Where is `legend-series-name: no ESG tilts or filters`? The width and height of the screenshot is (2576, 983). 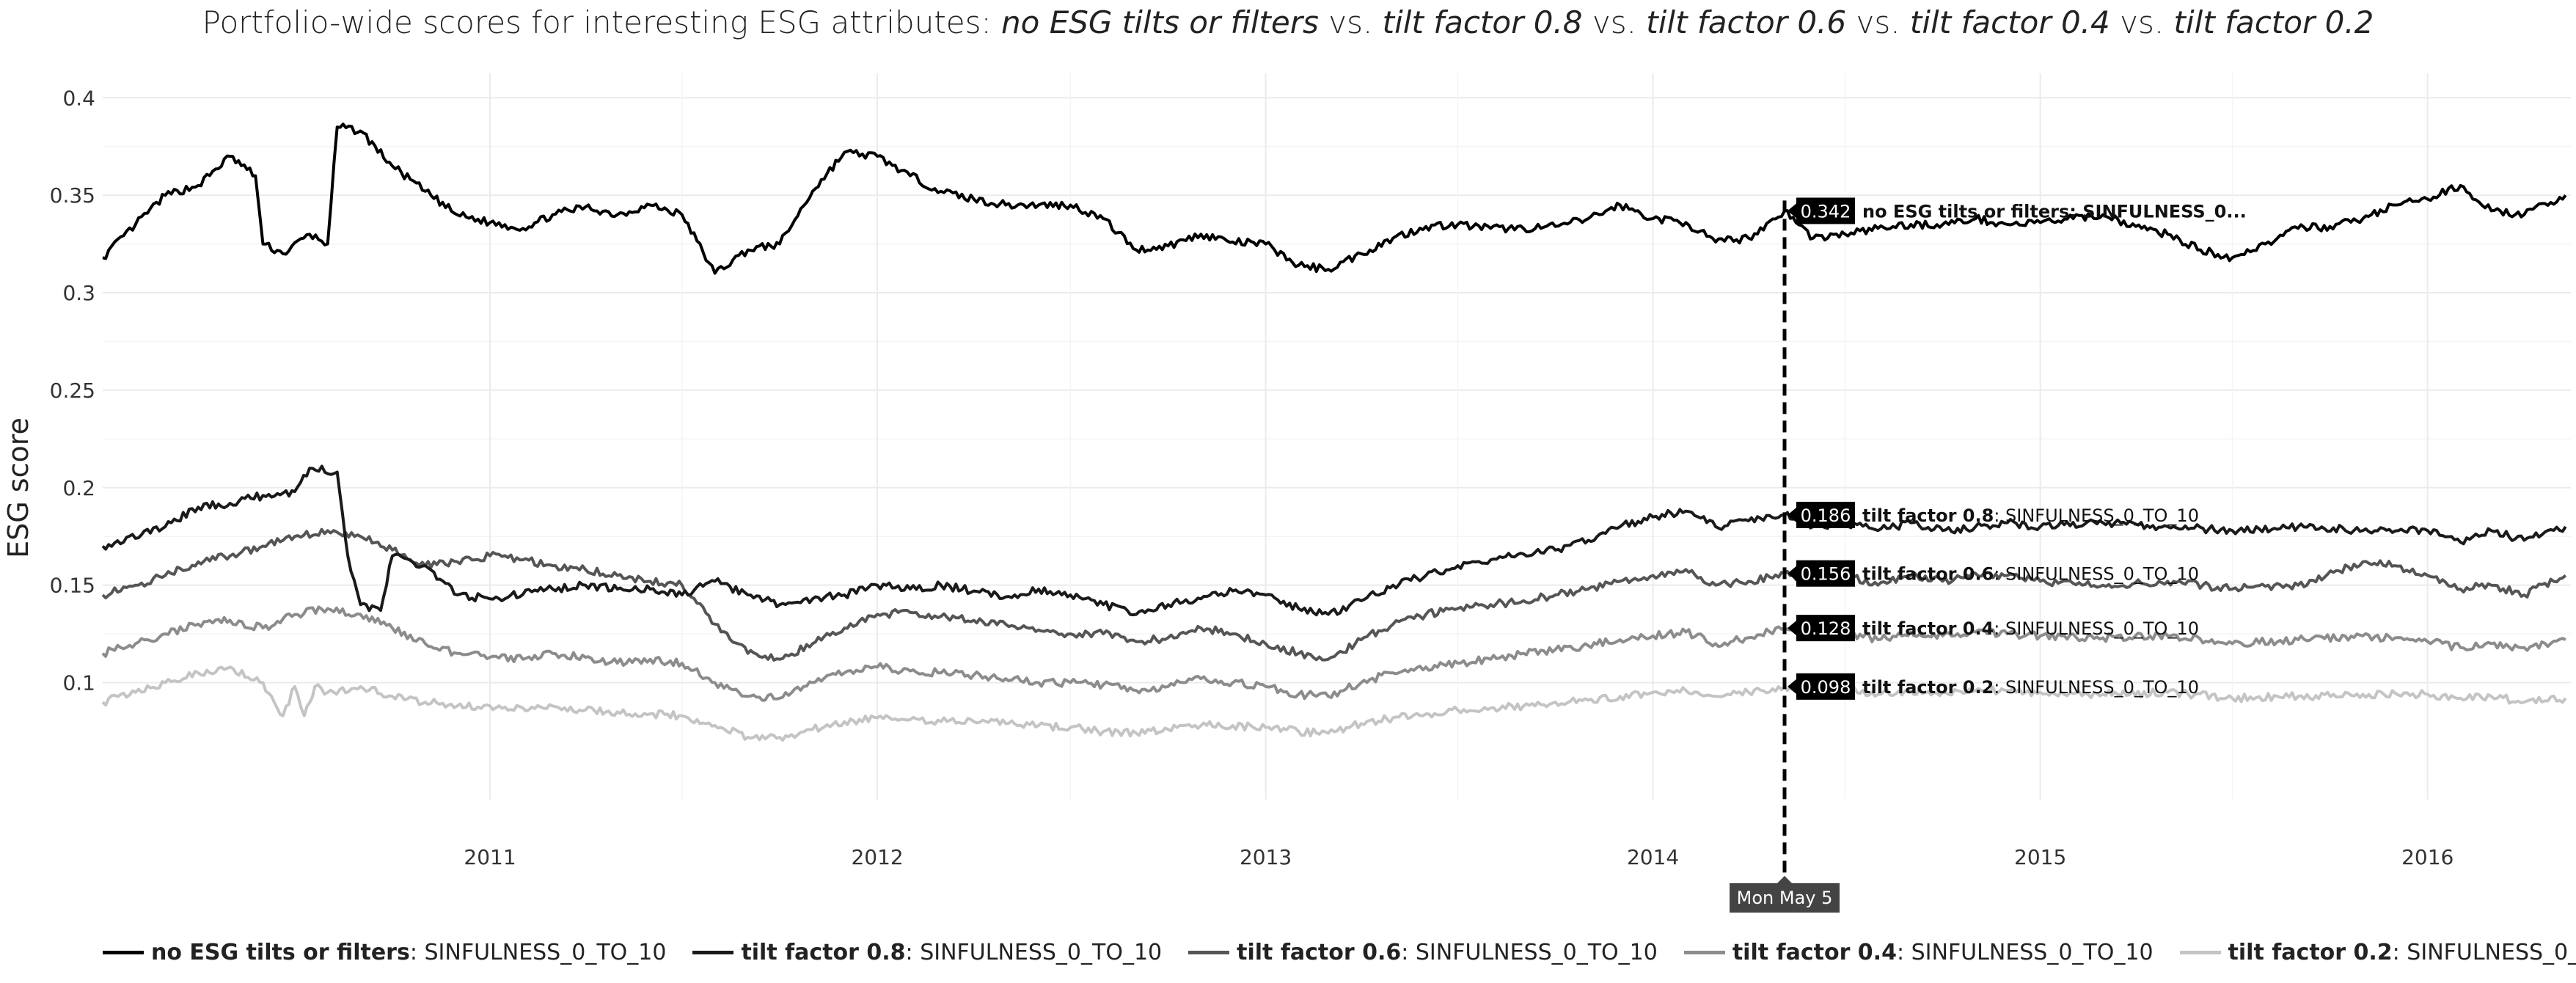 legend-series-name: no ESG tilts or filters is located at coordinates (280, 952).